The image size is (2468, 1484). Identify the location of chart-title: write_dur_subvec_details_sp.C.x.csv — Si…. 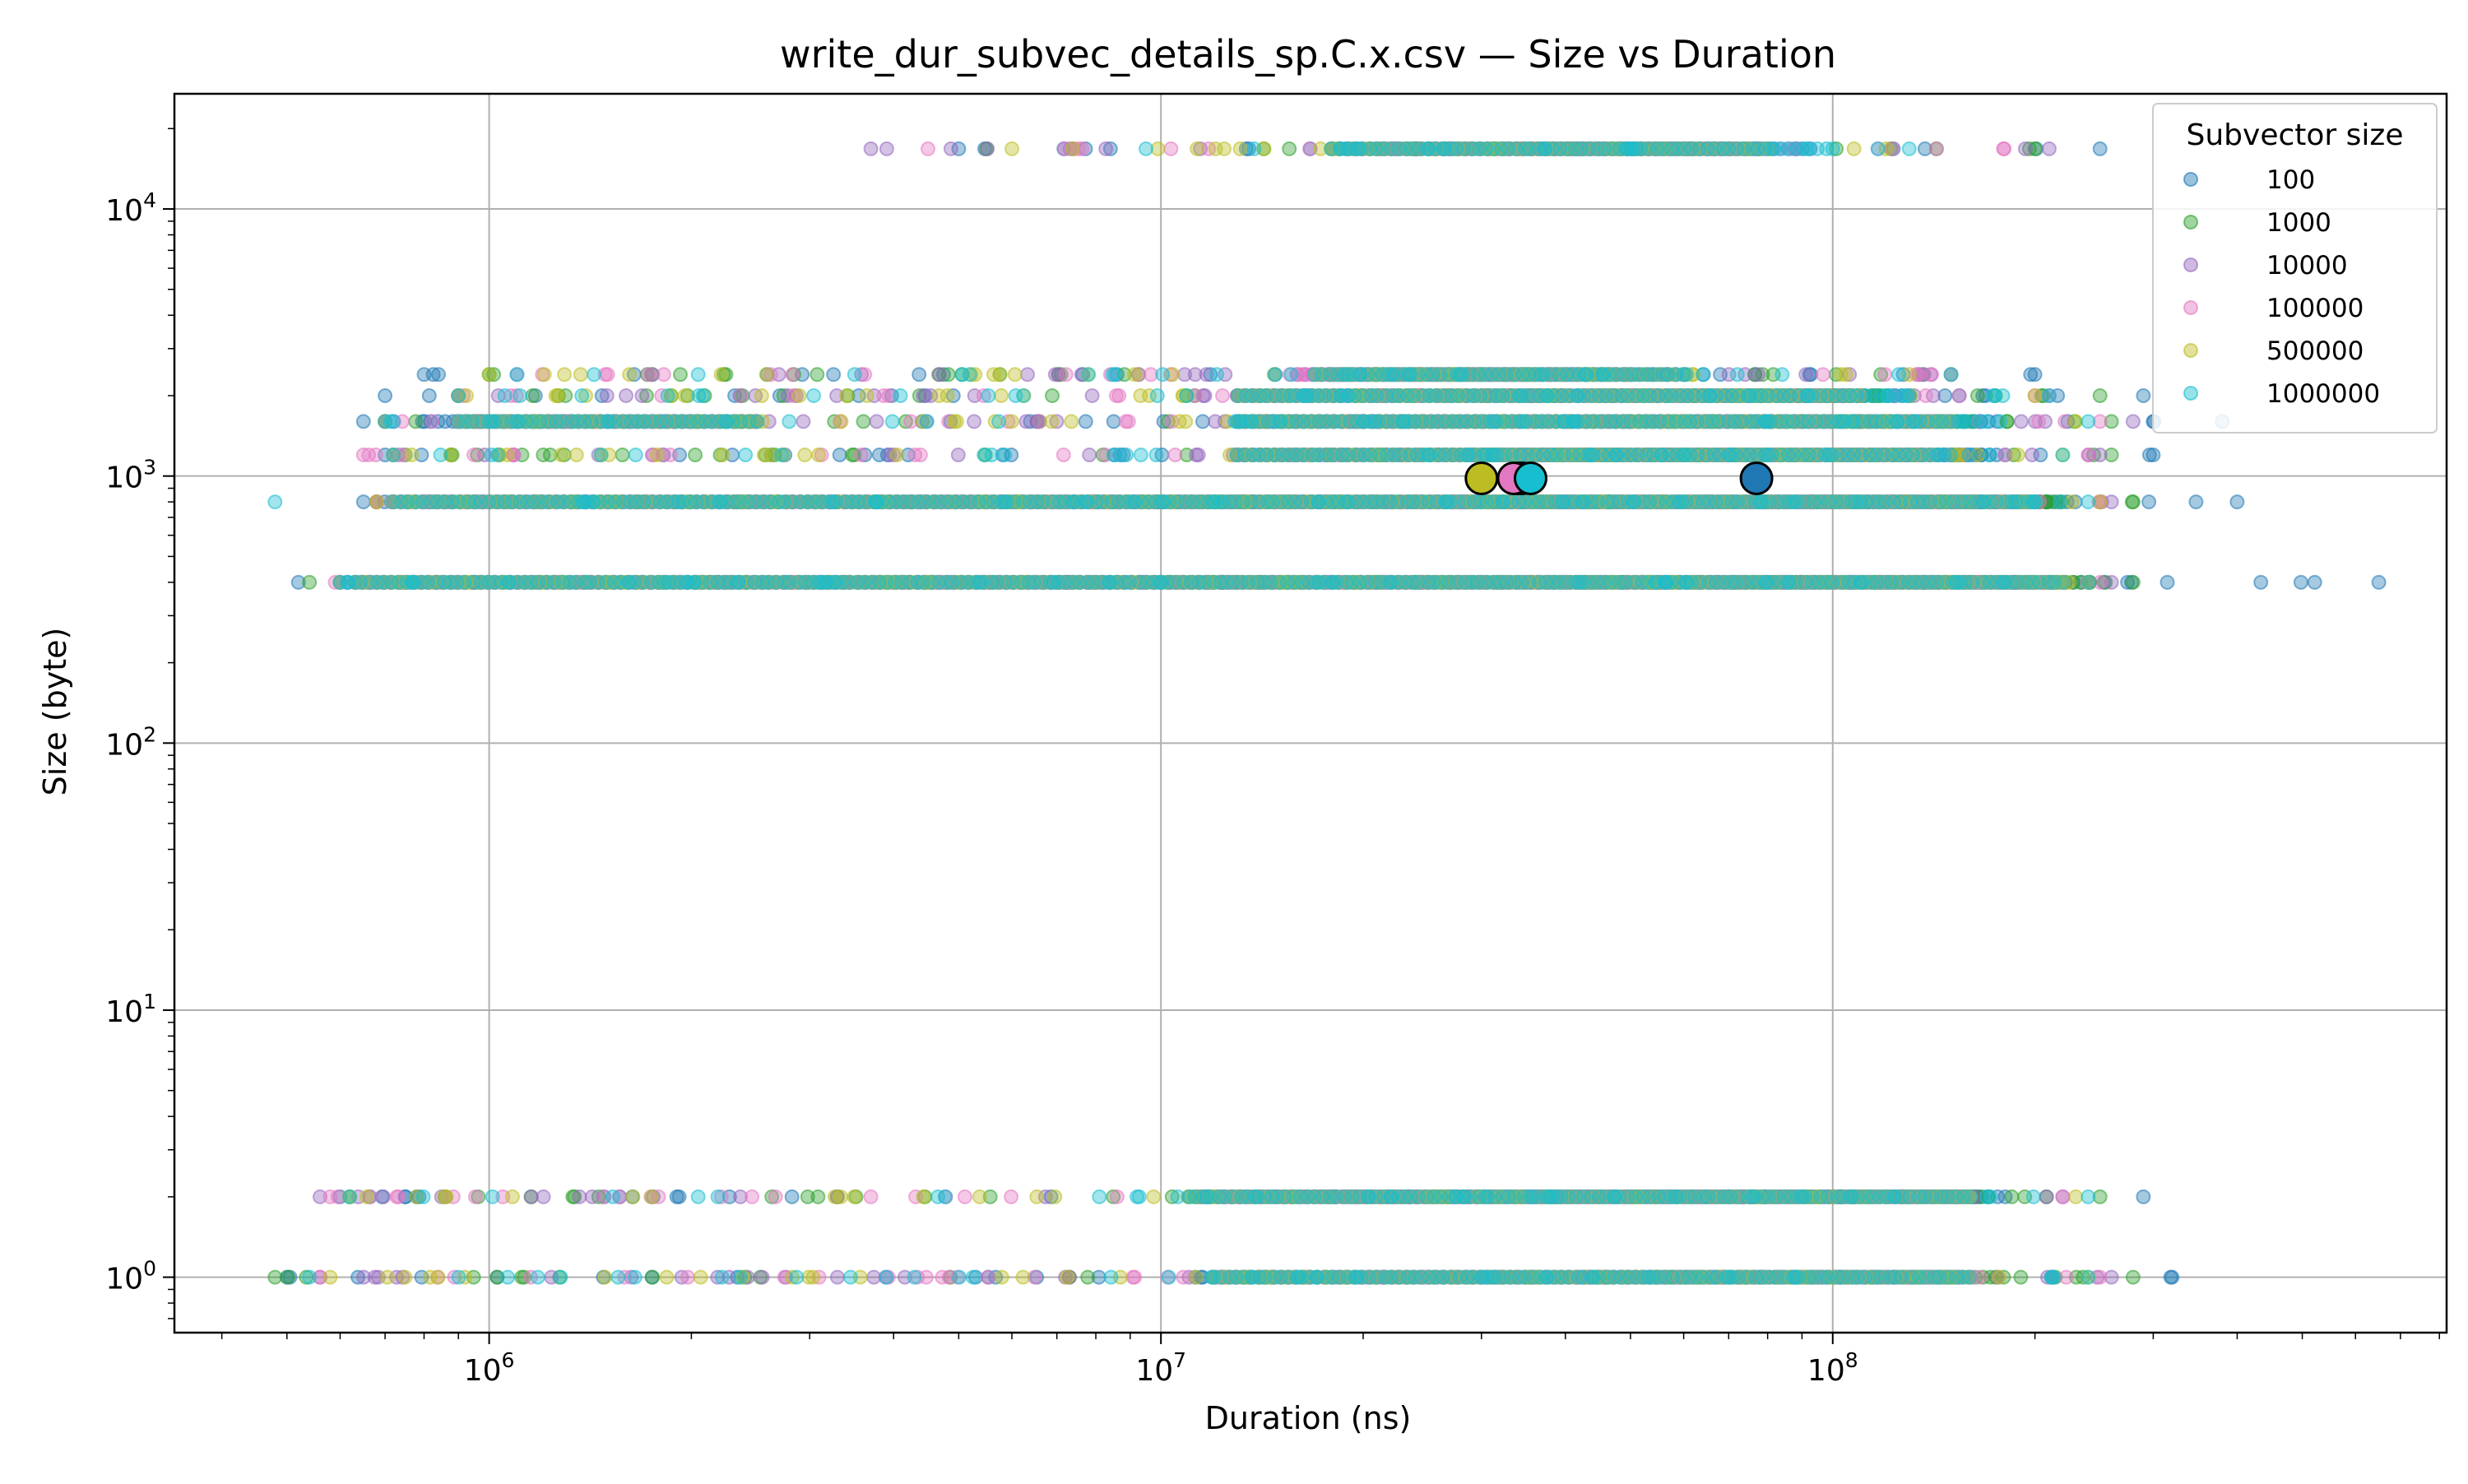
(1308, 54).